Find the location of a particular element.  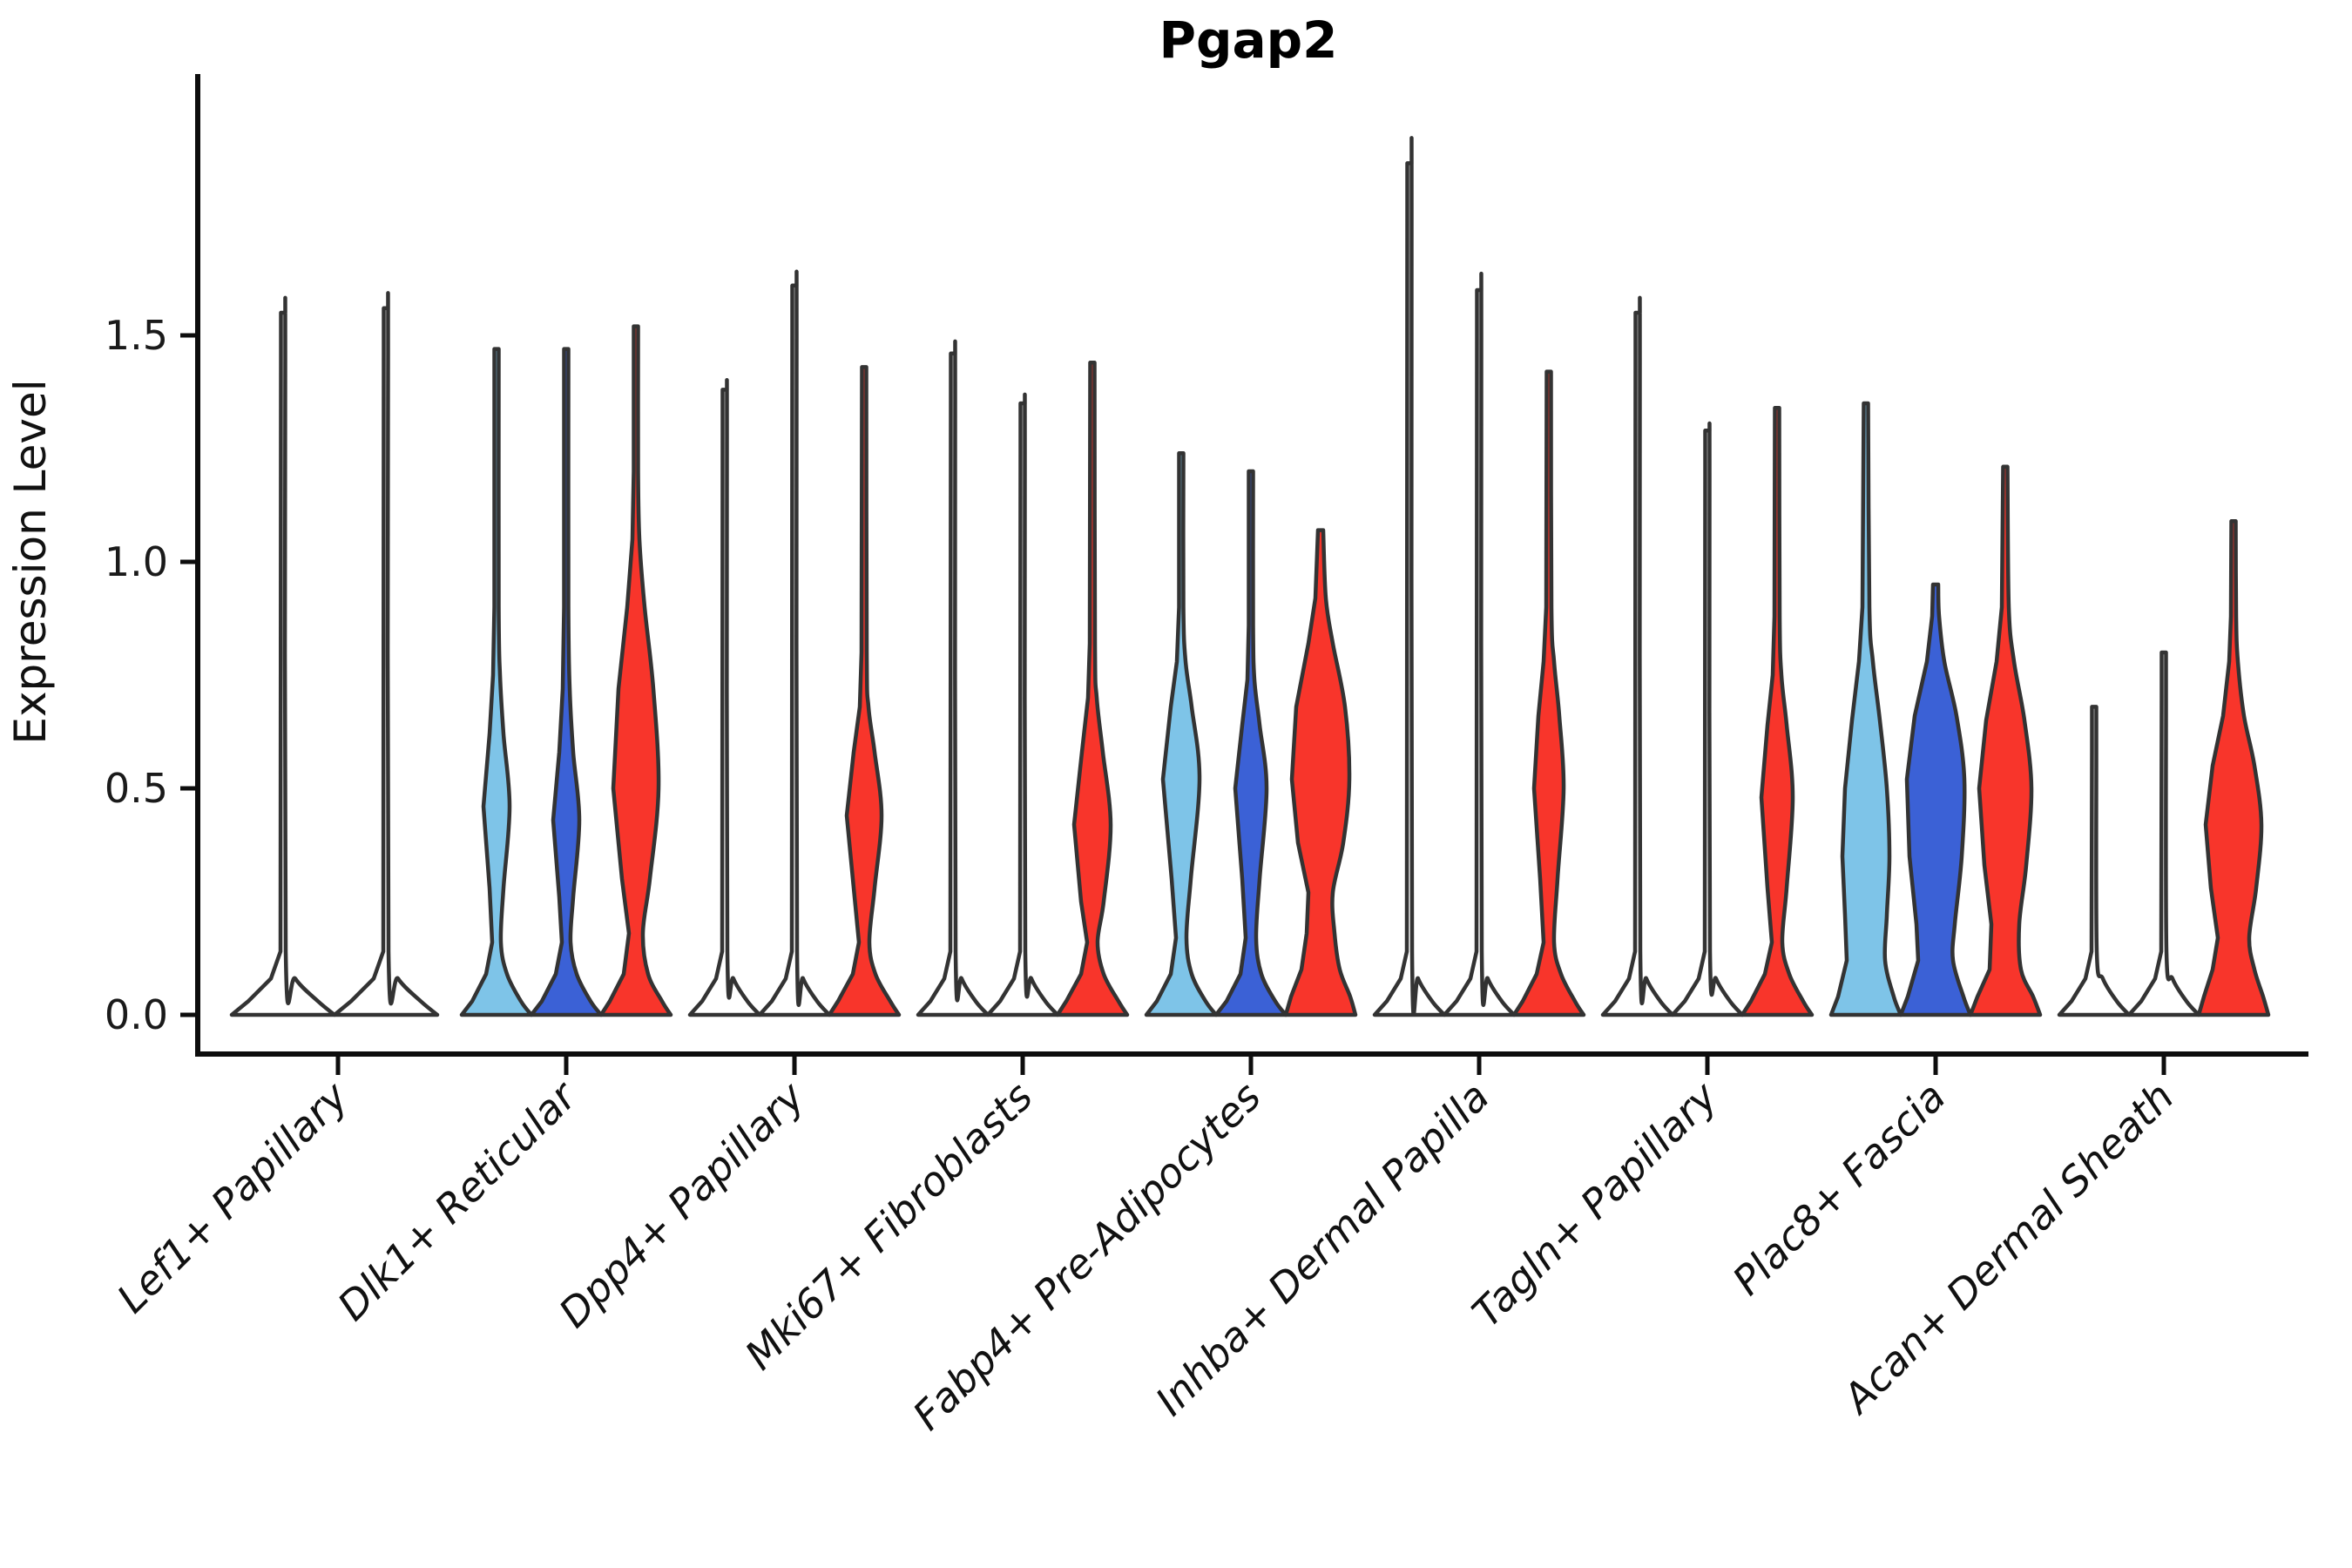

x-tick-label: Dpp4+ Papillary is located at coordinates (682, 1204).